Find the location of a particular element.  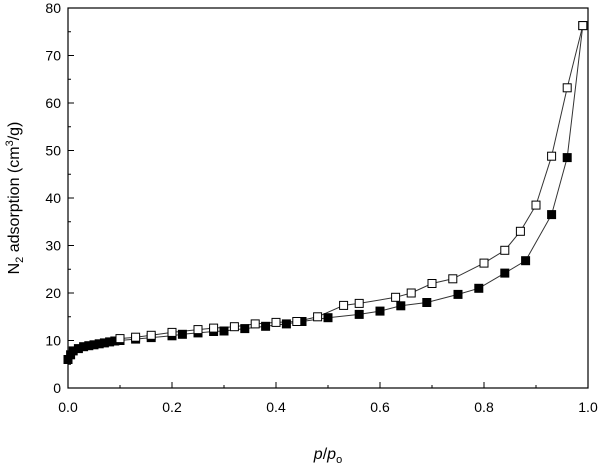

y-tick-label: 40 is located at coordinates (53, 198).